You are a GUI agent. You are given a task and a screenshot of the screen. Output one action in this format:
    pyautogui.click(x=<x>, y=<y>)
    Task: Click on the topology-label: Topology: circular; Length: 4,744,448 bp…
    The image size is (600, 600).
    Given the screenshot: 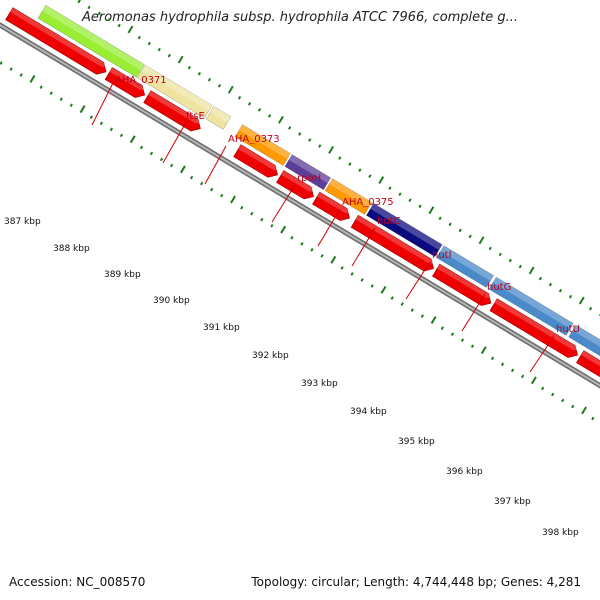 What is the action you would take?
    pyautogui.click(x=416, y=582)
    